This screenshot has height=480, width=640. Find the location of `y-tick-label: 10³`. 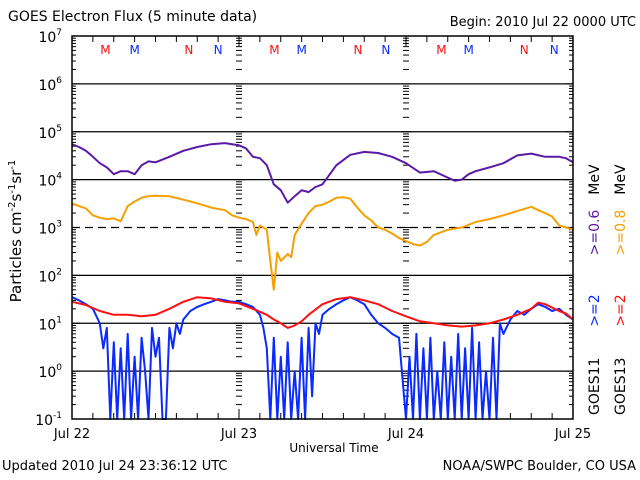

y-tick-label: 10³ is located at coordinates (50, 229).